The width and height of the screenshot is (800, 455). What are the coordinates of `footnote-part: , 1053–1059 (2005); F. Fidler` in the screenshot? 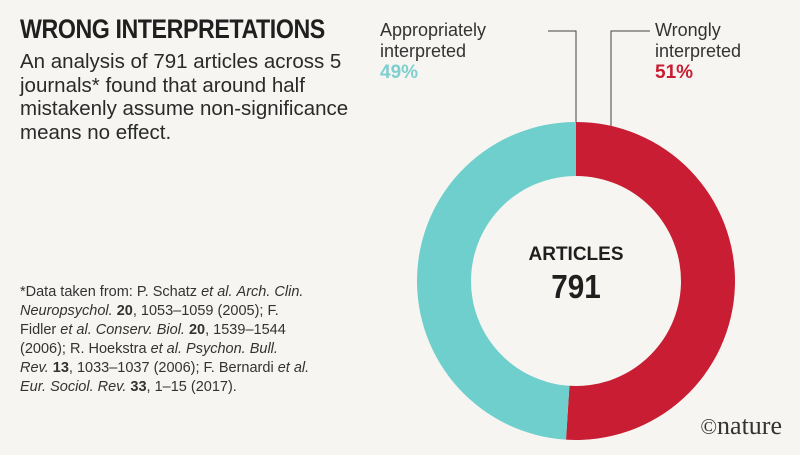 It's located at (149, 320).